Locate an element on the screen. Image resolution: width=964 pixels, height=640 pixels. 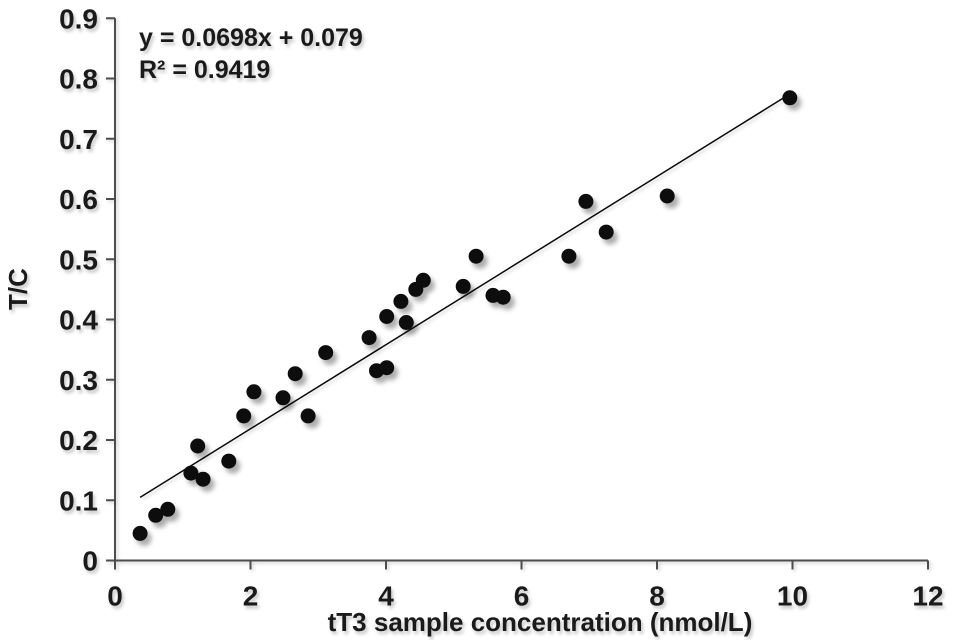
y-tick-label: 0.8 is located at coordinates (78, 79).